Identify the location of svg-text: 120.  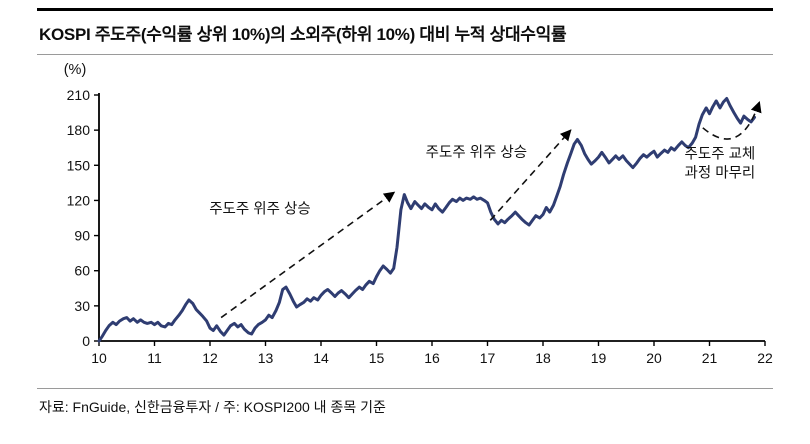
(79, 200).